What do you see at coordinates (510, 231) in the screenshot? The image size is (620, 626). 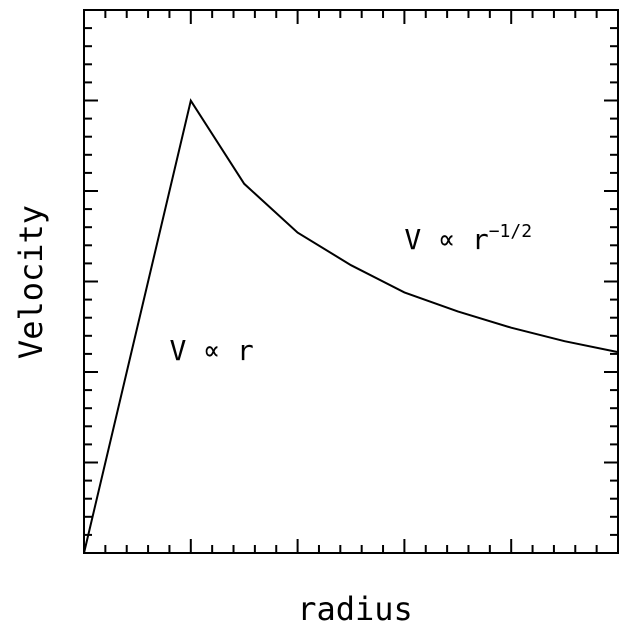 I see `annotation-inverse-sqrt-exponent: −1/2` at bounding box center [510, 231].